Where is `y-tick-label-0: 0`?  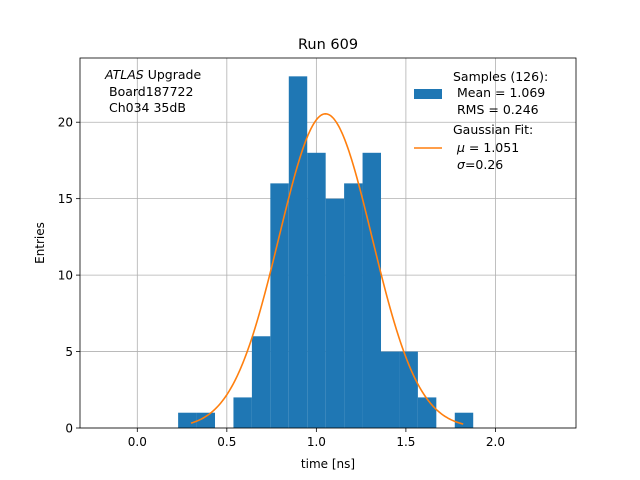 y-tick-label-0: 0 is located at coordinates (69, 429).